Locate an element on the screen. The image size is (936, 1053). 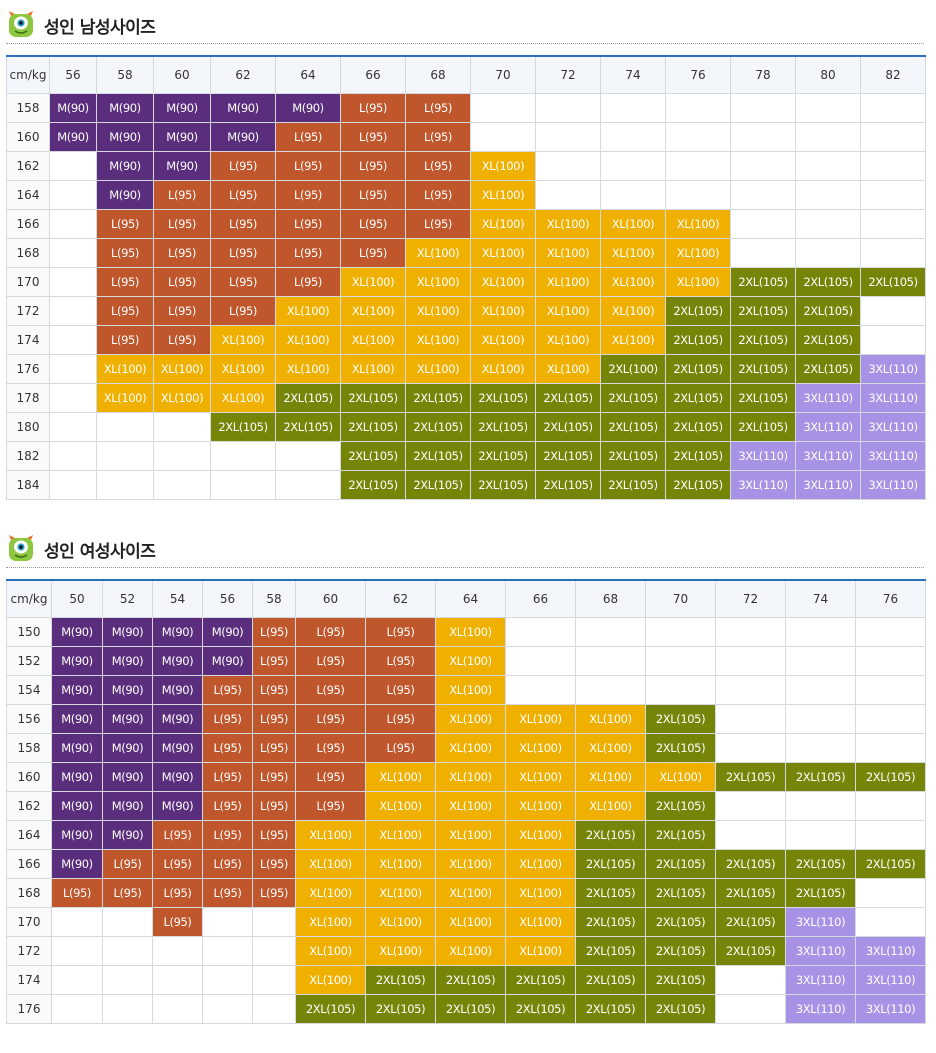
table-row: 158 M(90) M(90) M(90) M(90) M(90) L(95) L(95) is located at coordinates (466, 108).